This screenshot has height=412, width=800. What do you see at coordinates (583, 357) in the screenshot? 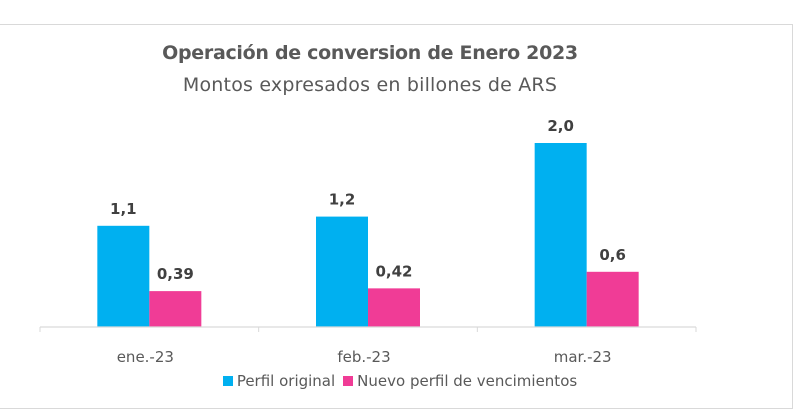
I see `x-tick-label: mar.-23` at bounding box center [583, 357].